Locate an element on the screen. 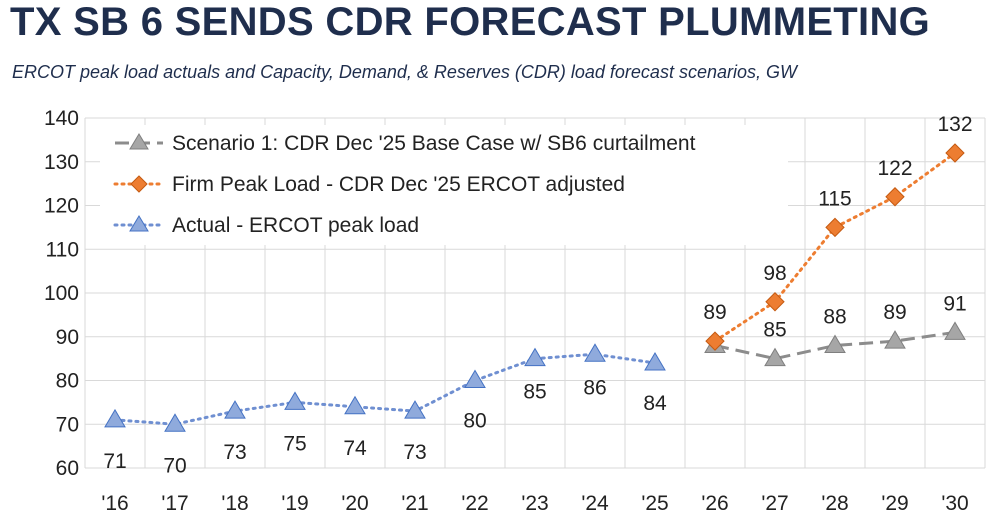  legend-marker-actual is located at coordinates (139, 223).